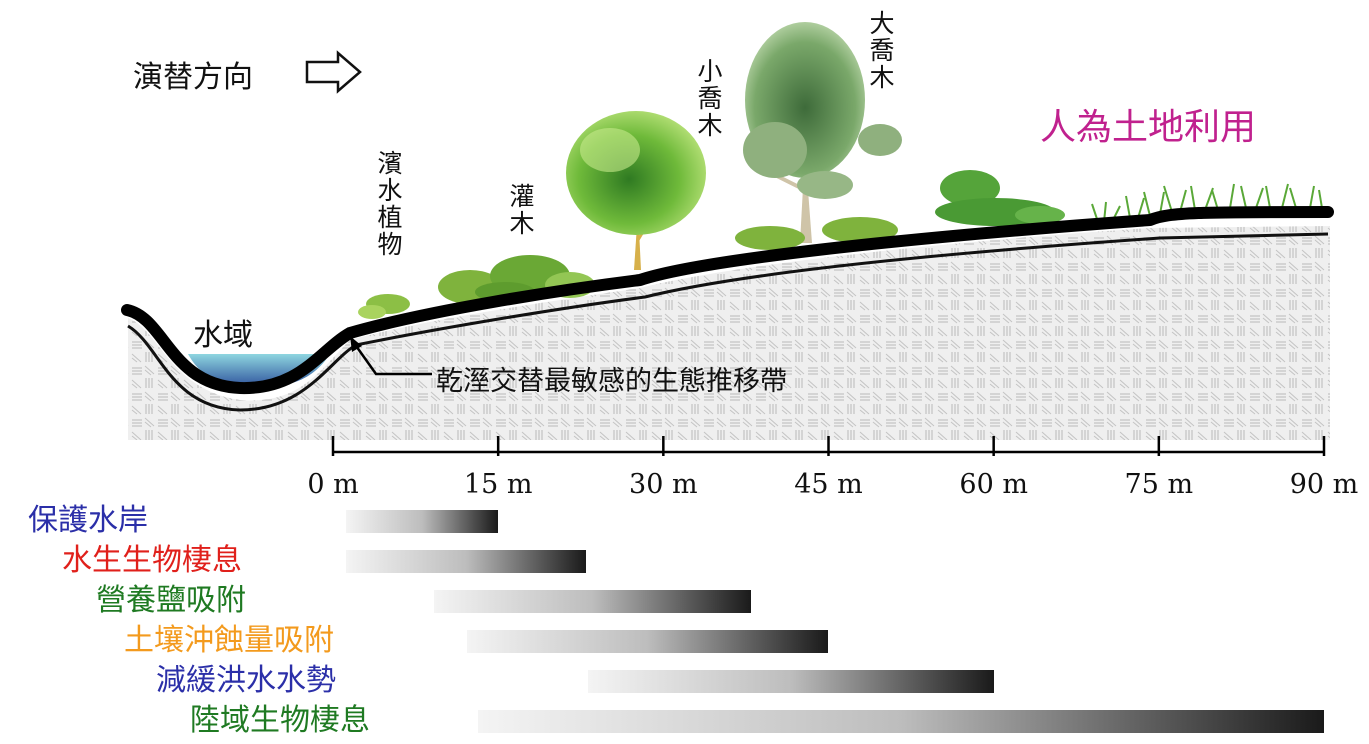 The width and height of the screenshot is (1369, 744). Describe the element at coordinates (828, 484) in the screenshot. I see `distance-tick-label: 45 m` at that location.